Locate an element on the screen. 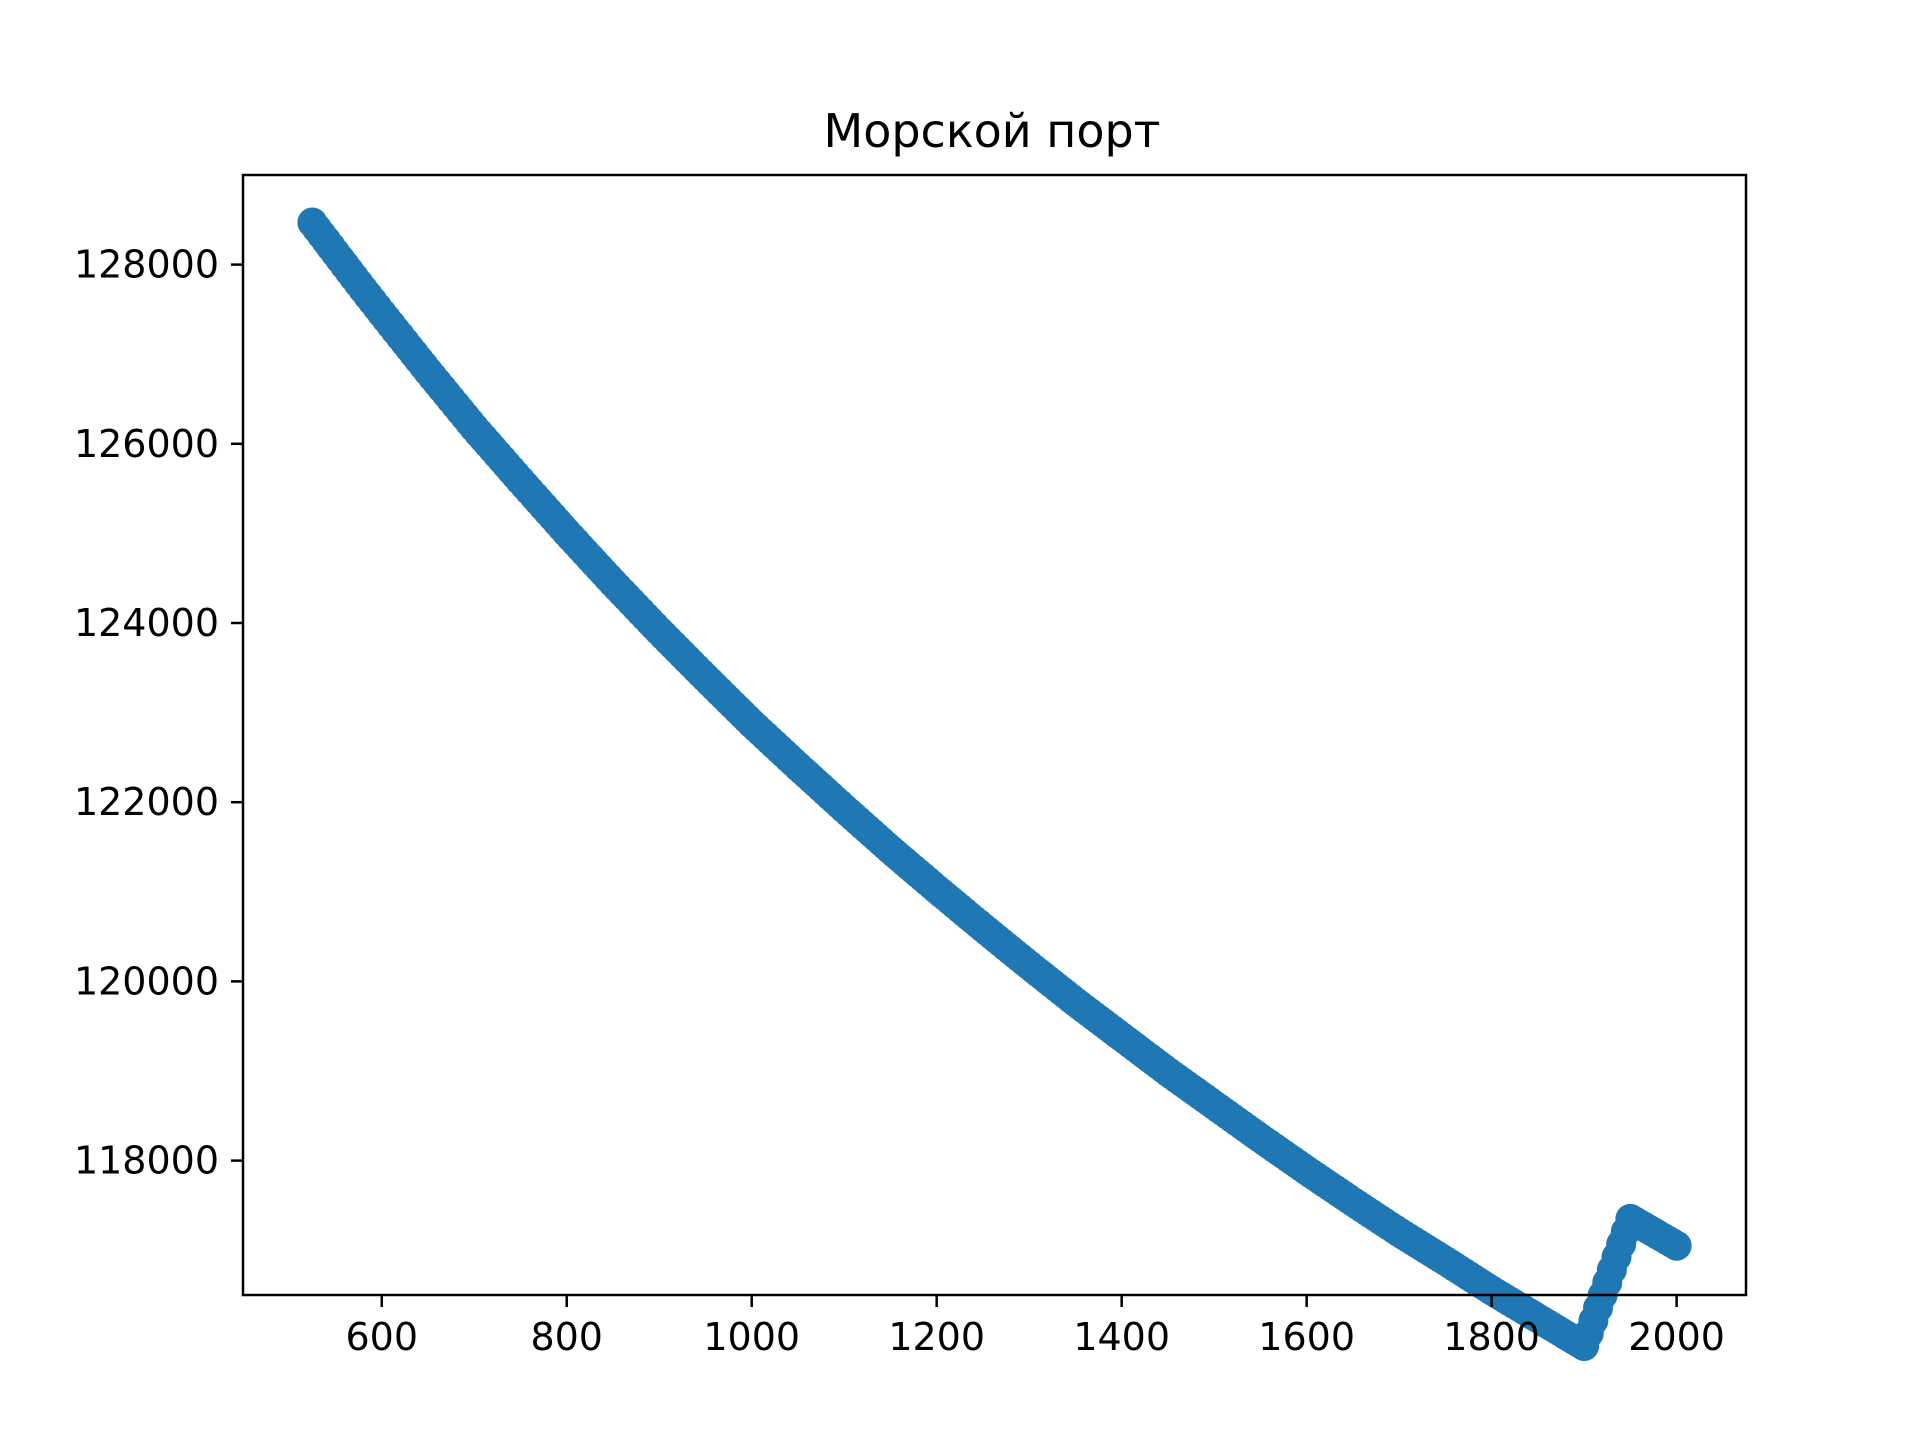 Image resolution: width=1920 pixels, height=1440 pixels. y-tick-label: 128000 is located at coordinates (146, 265).